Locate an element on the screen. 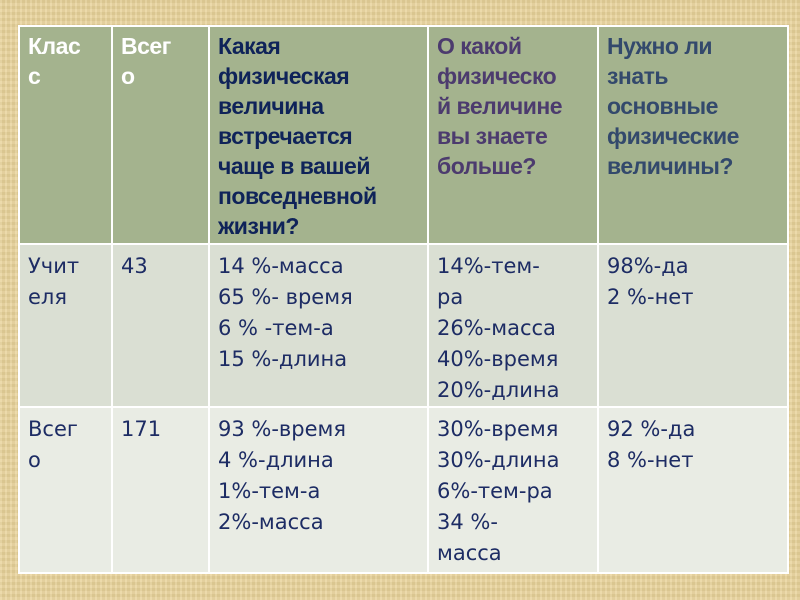 Image resolution: width=800 pixels, height=600 pixels. cell-total: 43 is located at coordinates (160, 325).